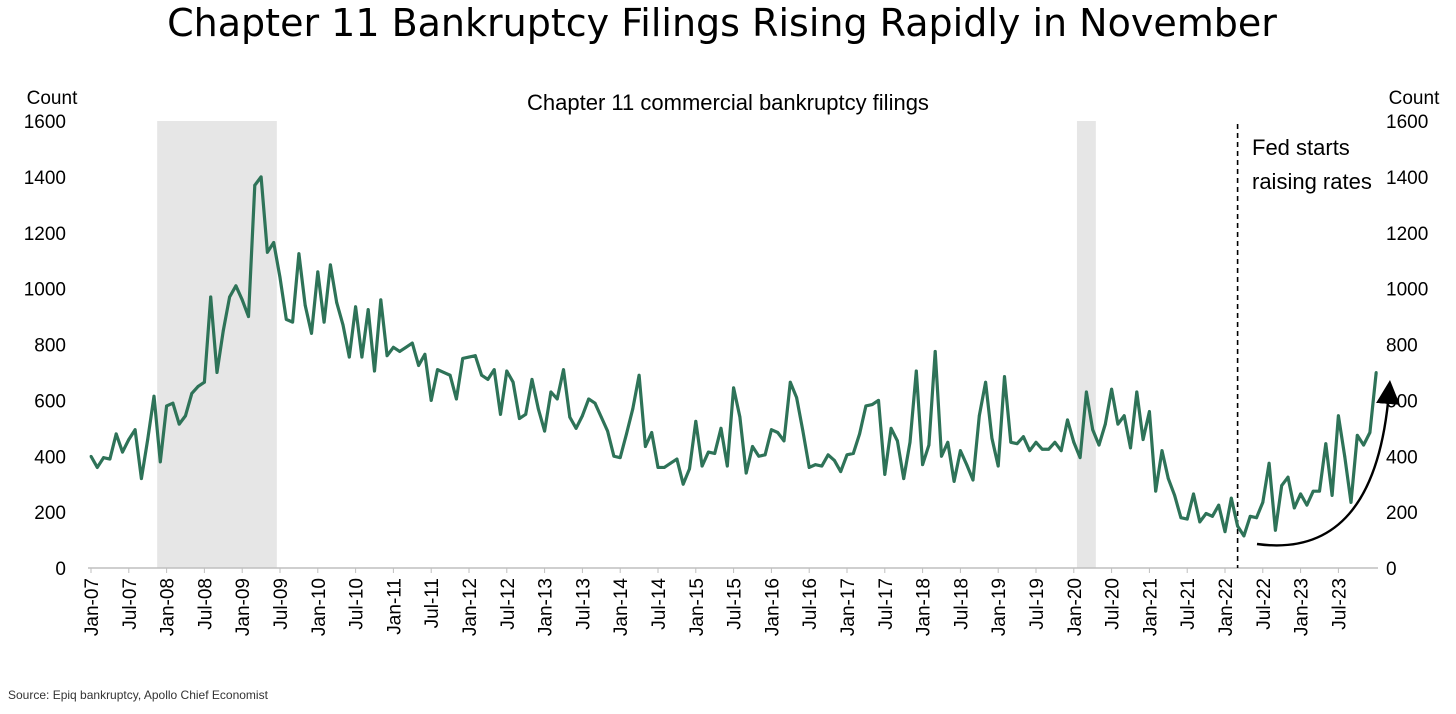  I want to click on y-tick-right-label: 0, so click(1391, 569).